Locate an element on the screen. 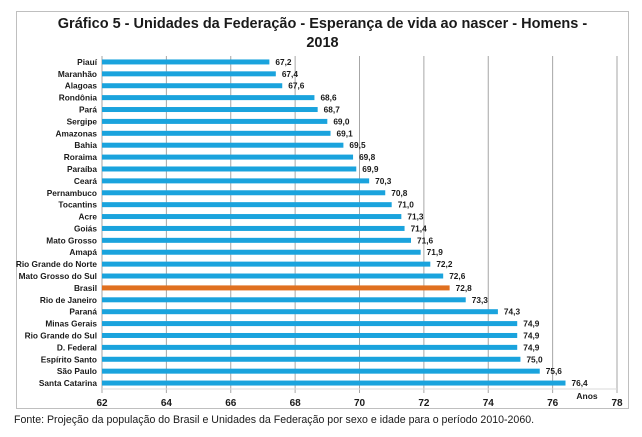  category-label: Bahia is located at coordinates (85, 145).